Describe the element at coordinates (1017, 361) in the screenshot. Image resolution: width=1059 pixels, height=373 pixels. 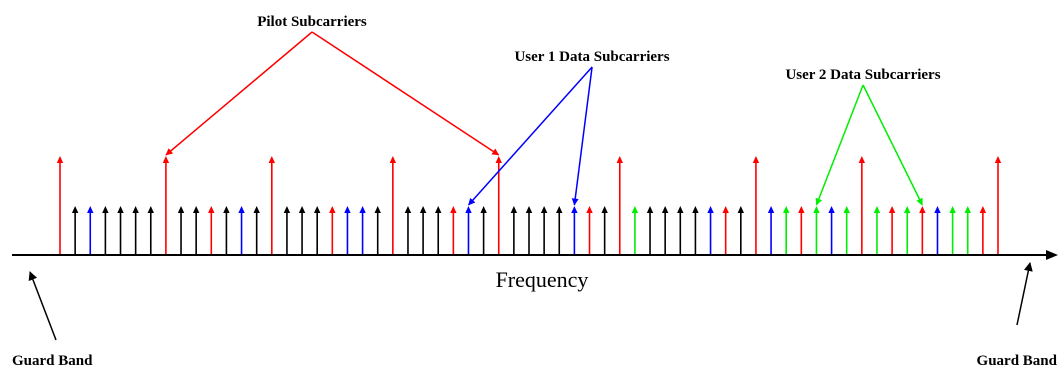
I see `guard-band-right-label: Guard Band` at that location.